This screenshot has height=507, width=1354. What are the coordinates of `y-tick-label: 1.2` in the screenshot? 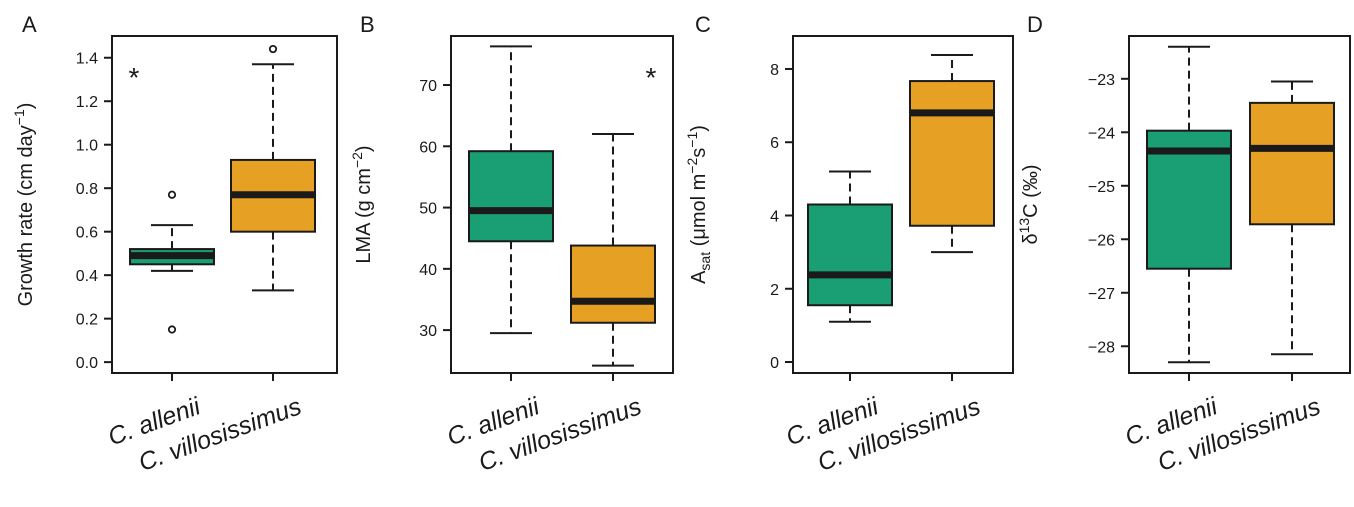 It's located at (87, 102).